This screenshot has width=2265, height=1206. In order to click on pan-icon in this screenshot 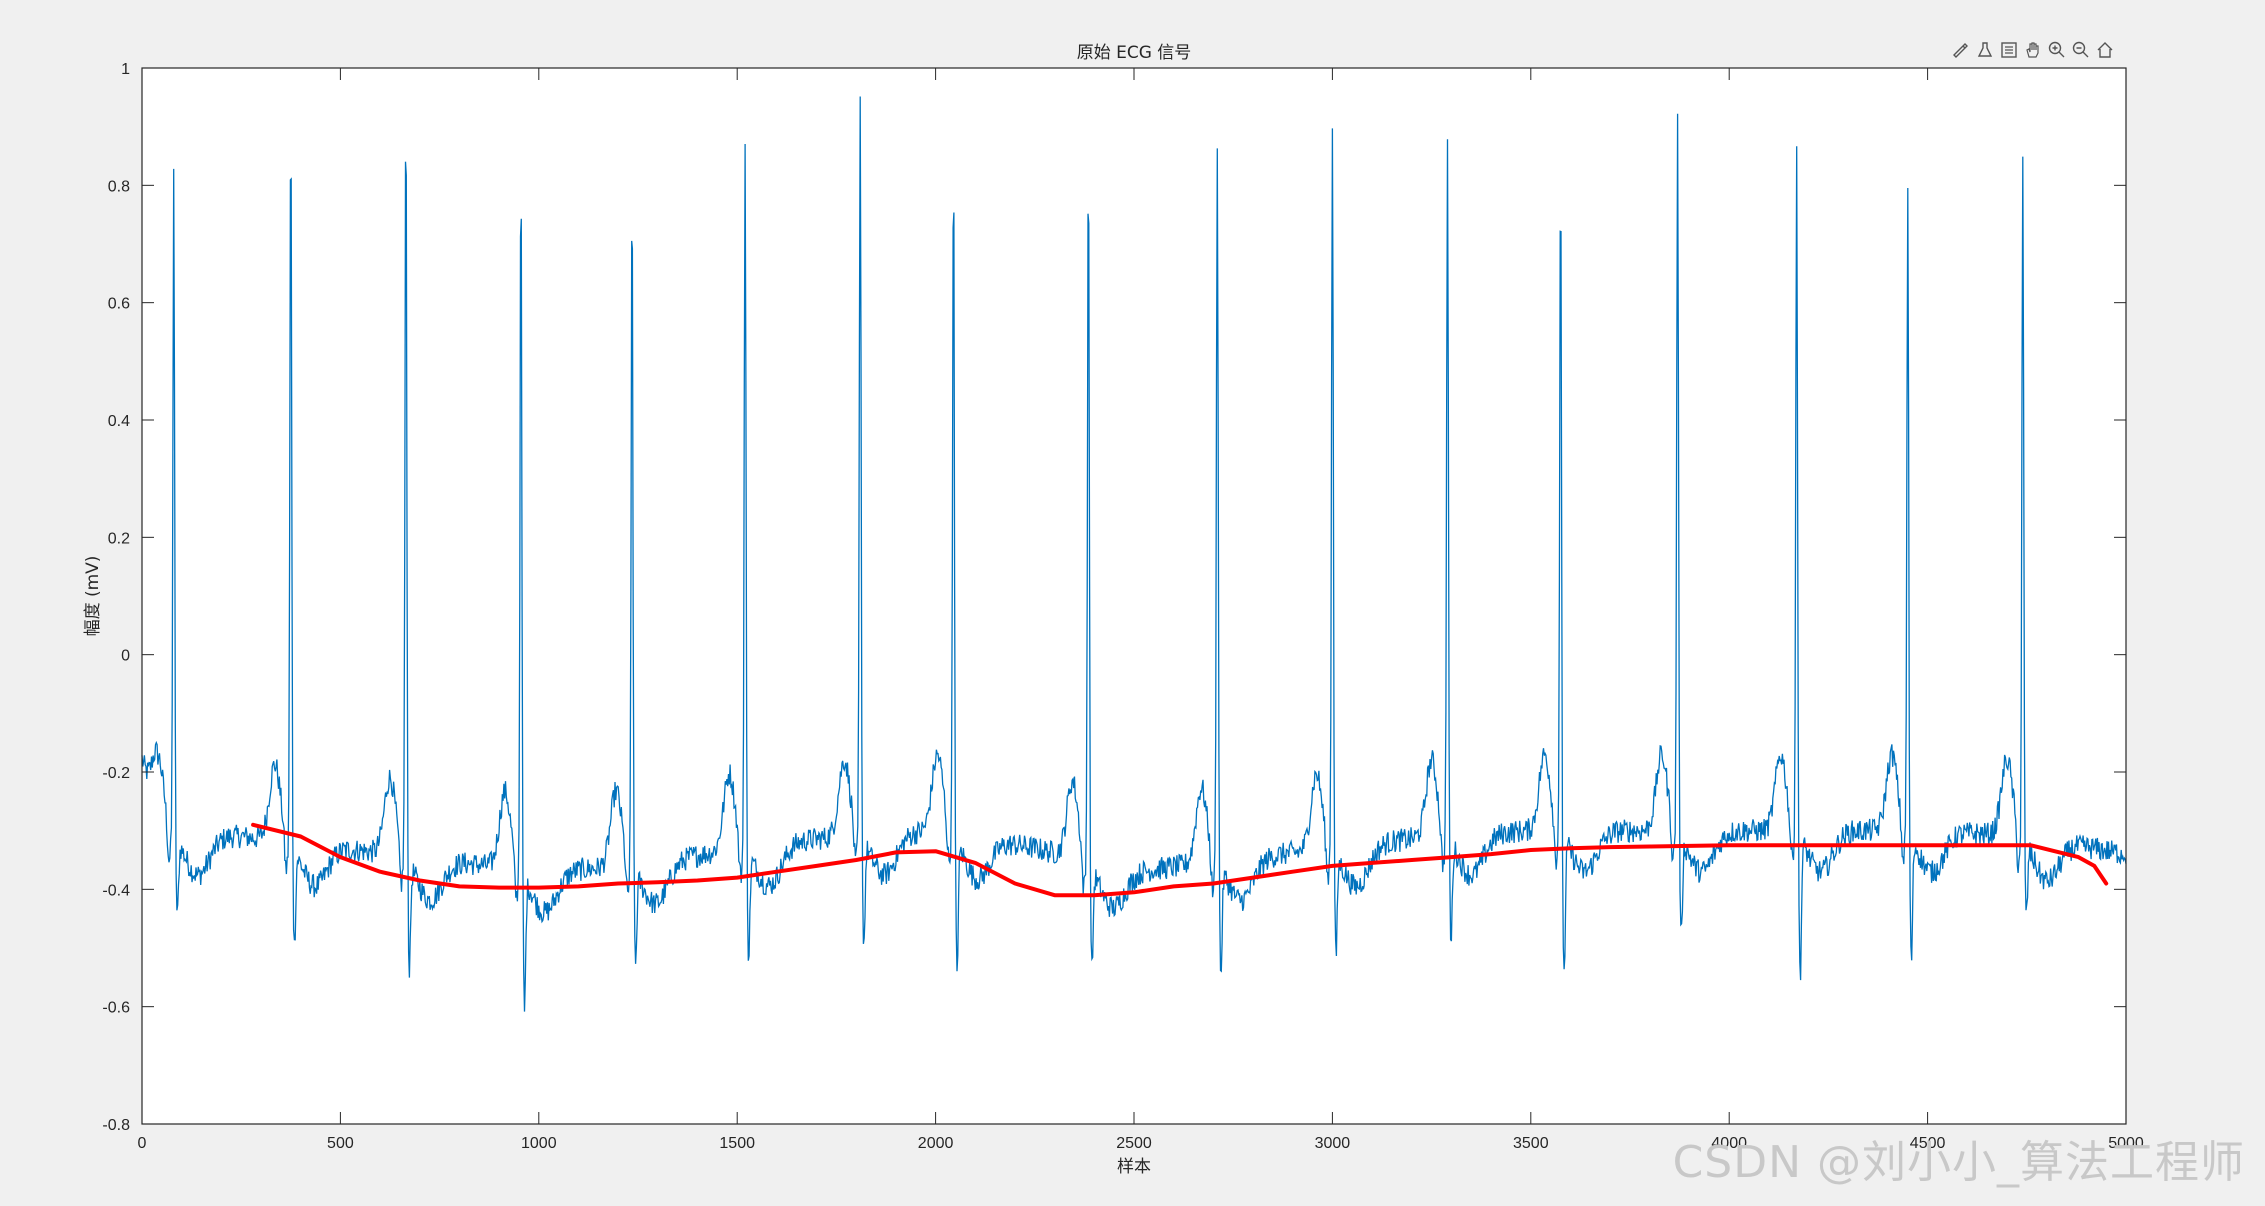, I will do `click(2033, 50)`.